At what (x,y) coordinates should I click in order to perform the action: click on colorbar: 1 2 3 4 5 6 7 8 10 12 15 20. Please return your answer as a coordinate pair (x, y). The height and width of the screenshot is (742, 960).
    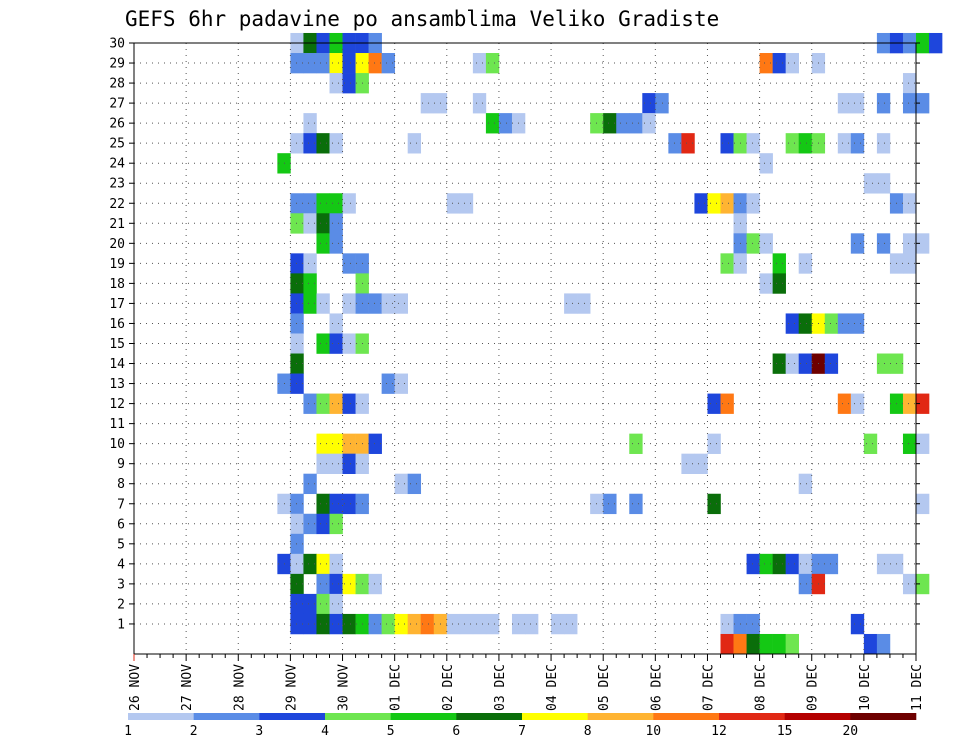
    Looking at the image, I should click on (520, 726).